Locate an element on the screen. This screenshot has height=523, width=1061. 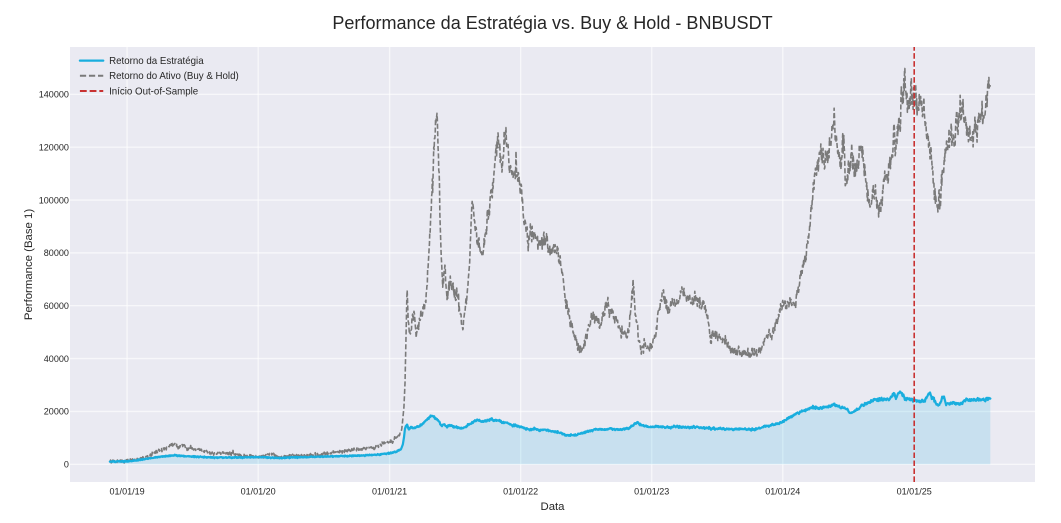
svg-text: Retorno do Ativo (Buy & Hold) is located at coordinates (174, 76).